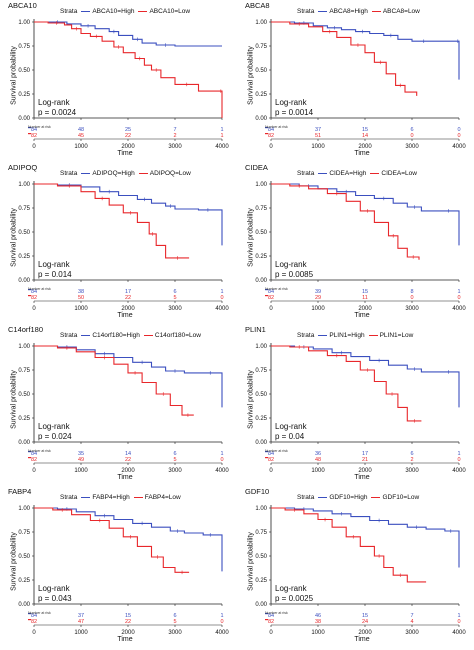  What do you see at coordinates (256, 167) in the screenshot?
I see `panel-title: CIDEA` at bounding box center [256, 167].